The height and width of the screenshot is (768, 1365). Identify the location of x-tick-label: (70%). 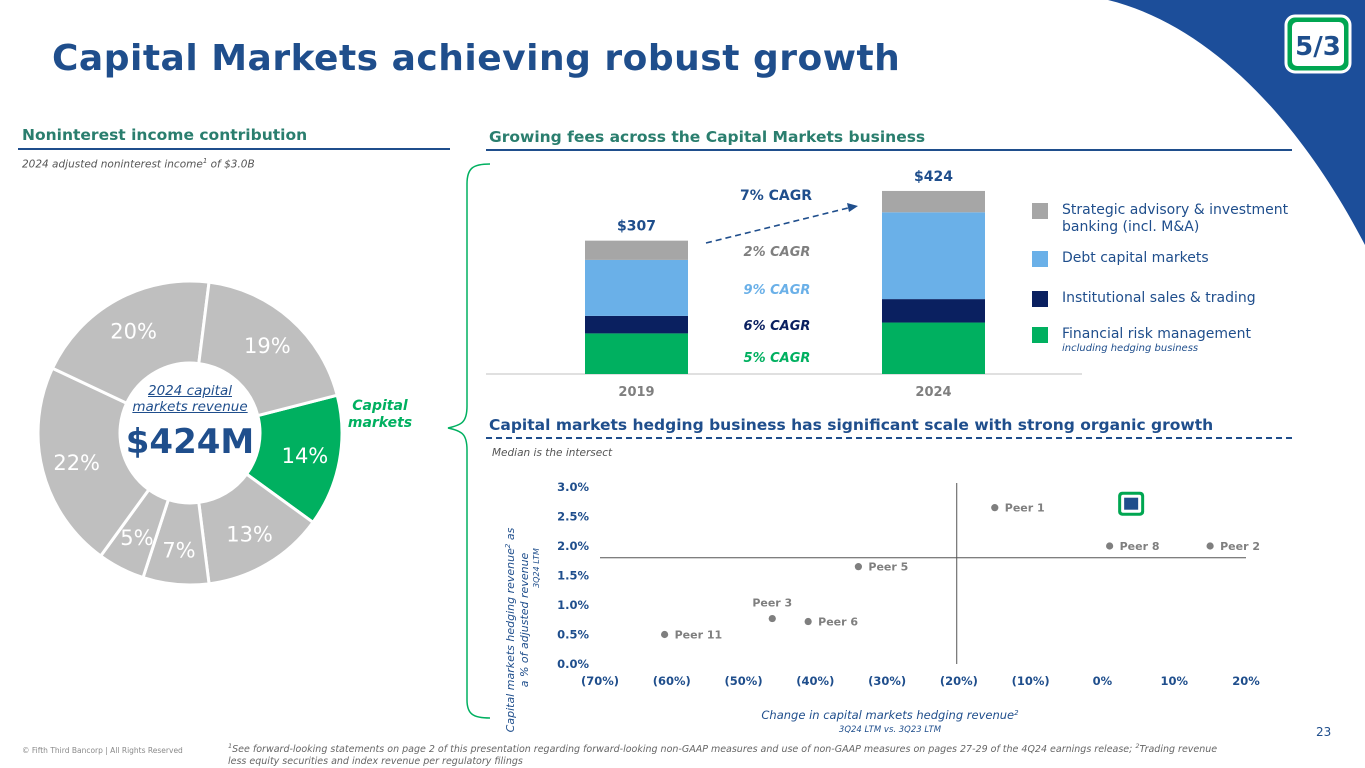
(600, 681).